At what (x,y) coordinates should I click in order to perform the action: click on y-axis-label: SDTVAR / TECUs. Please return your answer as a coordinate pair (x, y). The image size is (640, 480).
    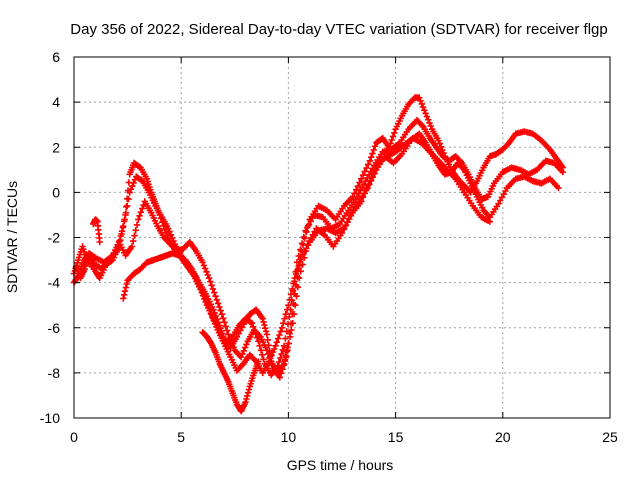
    Looking at the image, I should click on (12, 237).